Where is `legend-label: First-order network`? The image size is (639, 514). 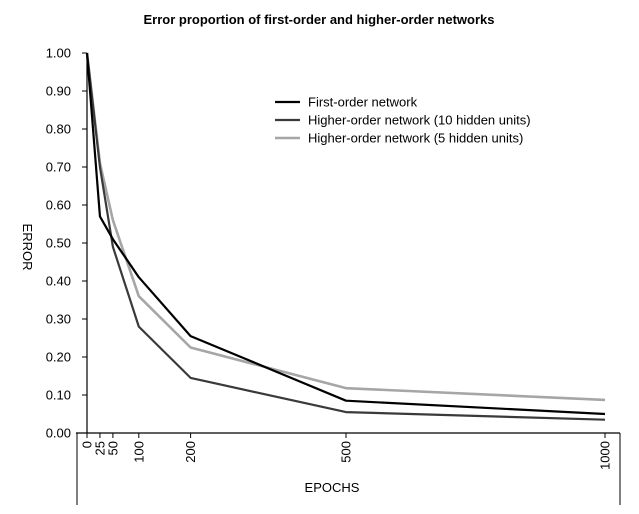
legend-label: First-order network is located at coordinates (363, 102).